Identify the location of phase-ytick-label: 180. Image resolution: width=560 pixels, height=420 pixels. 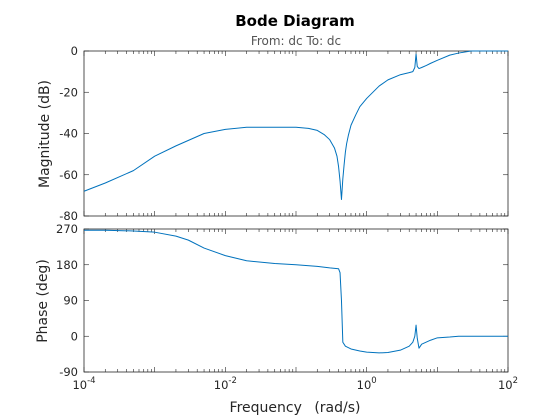
(67, 265).